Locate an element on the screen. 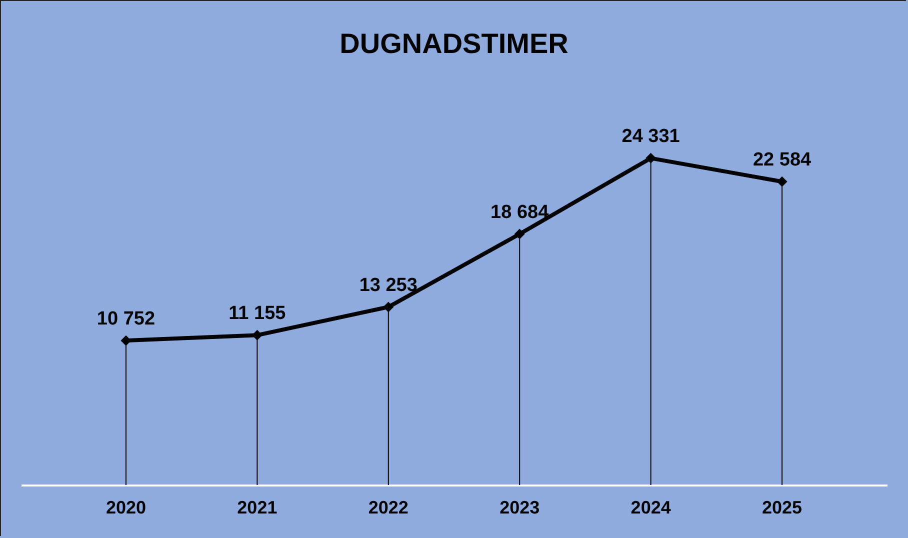 This screenshot has height=538, width=908. x-tick-label: 2021 is located at coordinates (257, 508).